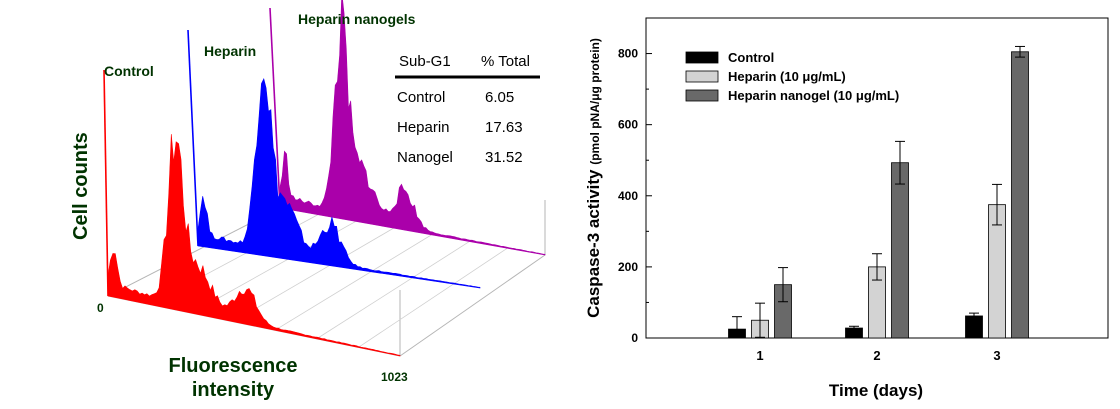  What do you see at coordinates (421, 97) in the screenshot?
I see `table-cell: Control` at bounding box center [421, 97].